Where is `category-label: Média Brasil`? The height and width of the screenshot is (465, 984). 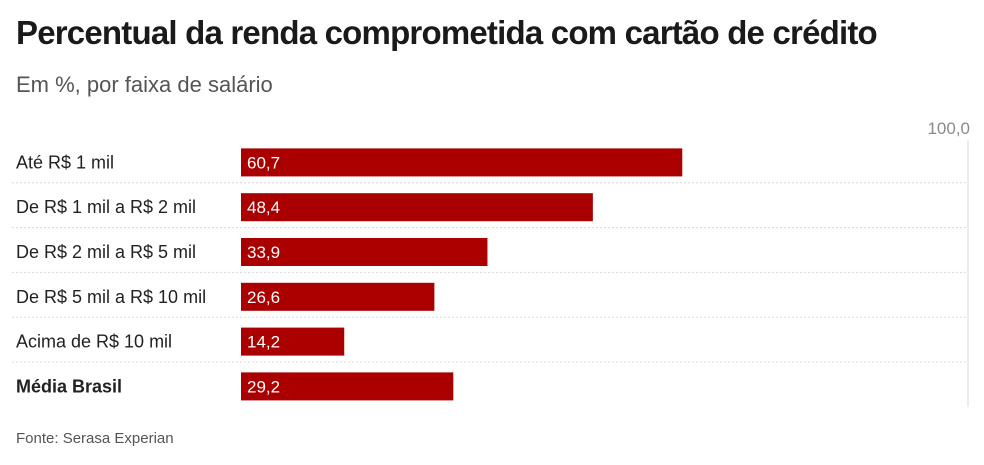
category-label: Média Brasil is located at coordinates (69, 386).